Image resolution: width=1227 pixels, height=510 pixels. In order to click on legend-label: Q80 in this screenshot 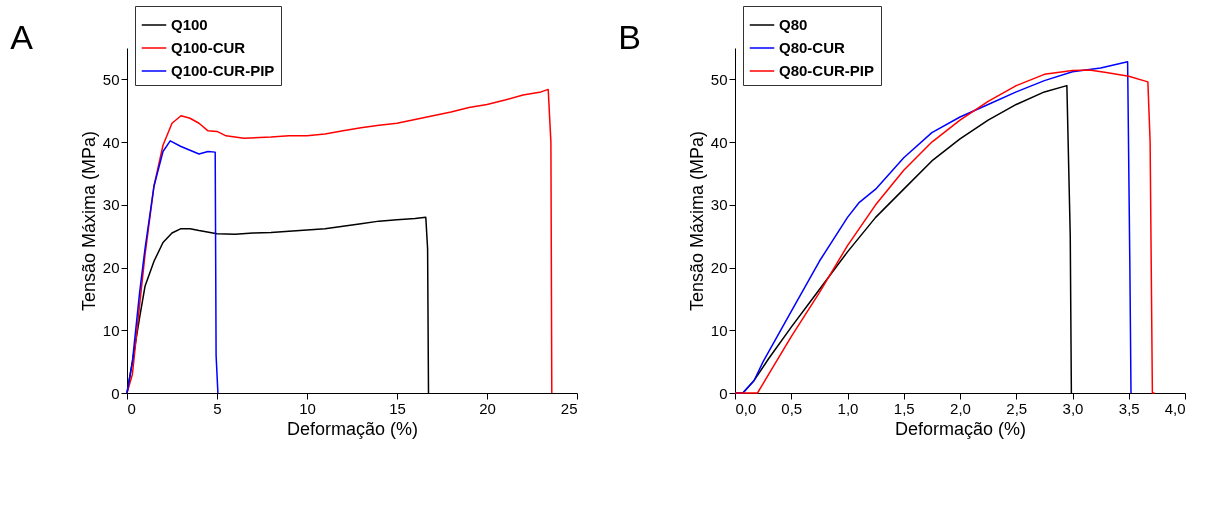, I will do `click(793, 24)`.